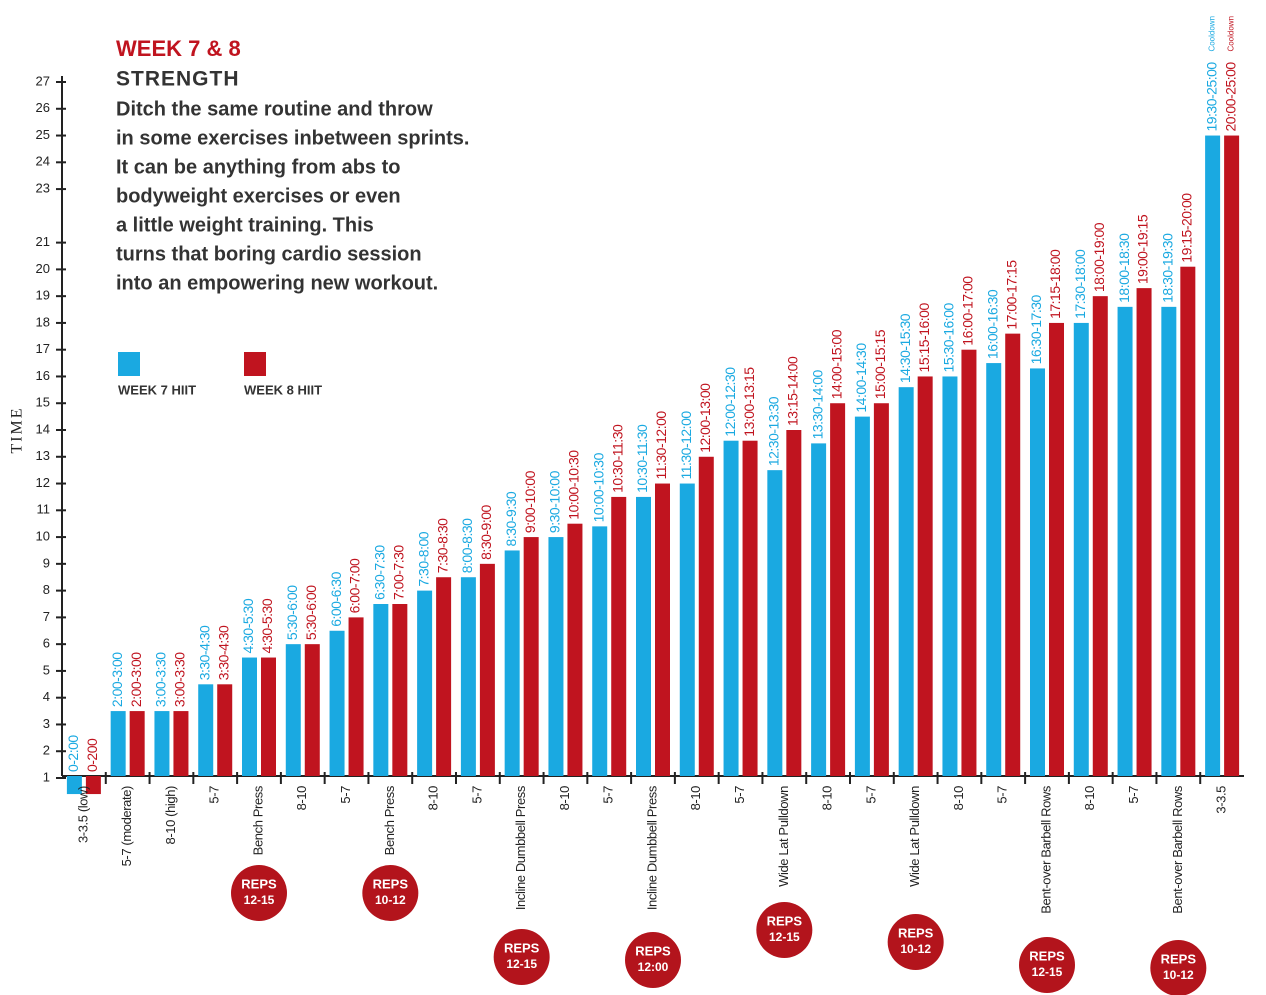  Describe the element at coordinates (43, 107) in the screenshot. I see `y-tick-label: 26` at that location.